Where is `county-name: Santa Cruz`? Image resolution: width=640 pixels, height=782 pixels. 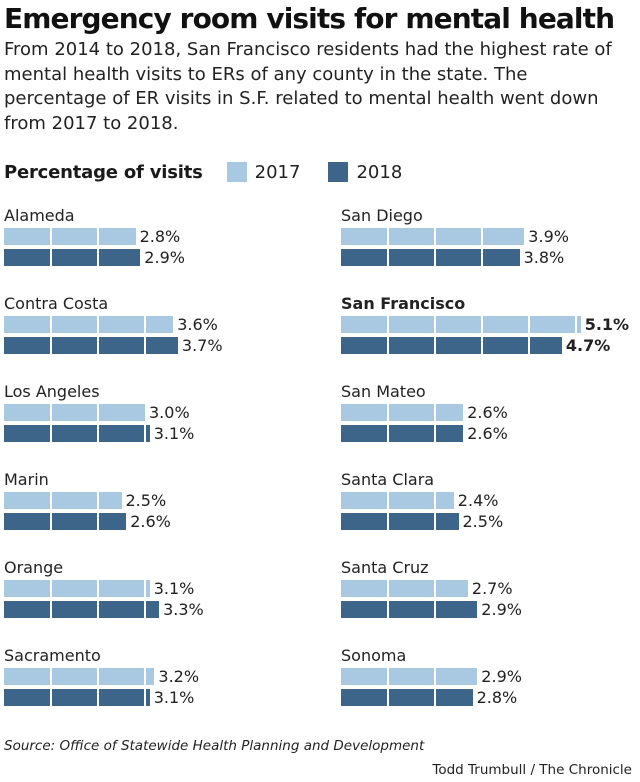
county-name: Santa Cruz is located at coordinates (385, 567).